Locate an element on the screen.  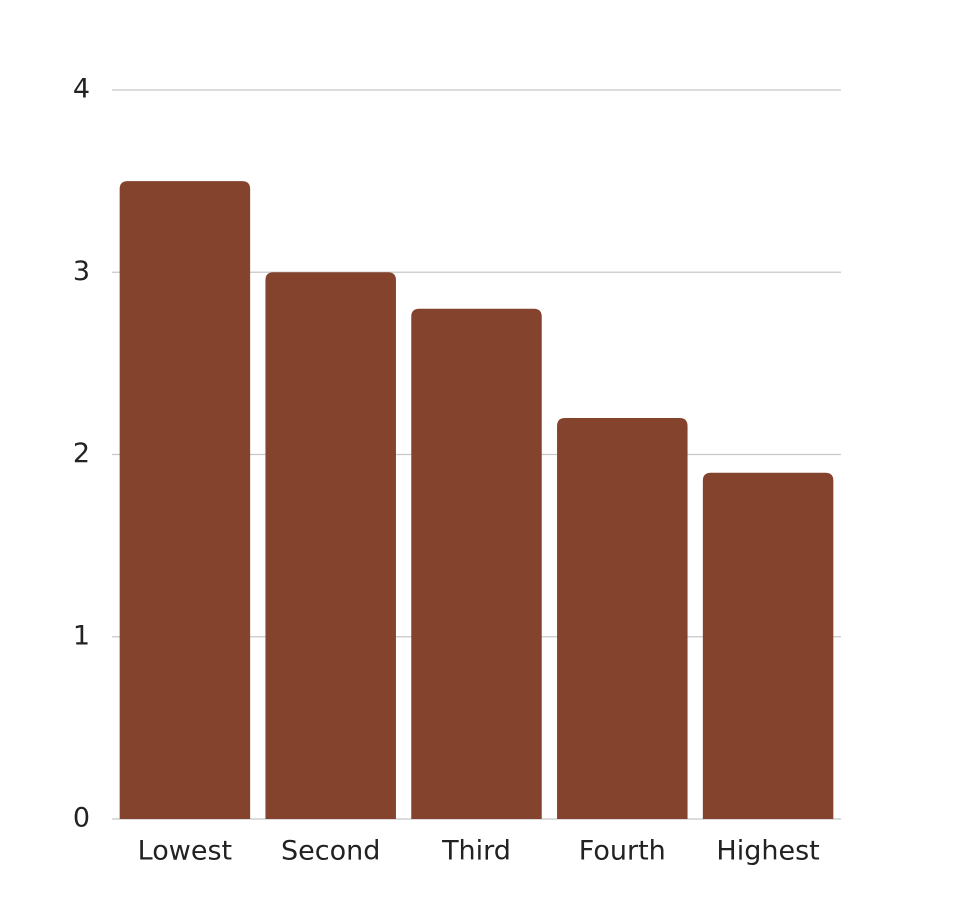
x-tick-label: Third is located at coordinates (476, 851).